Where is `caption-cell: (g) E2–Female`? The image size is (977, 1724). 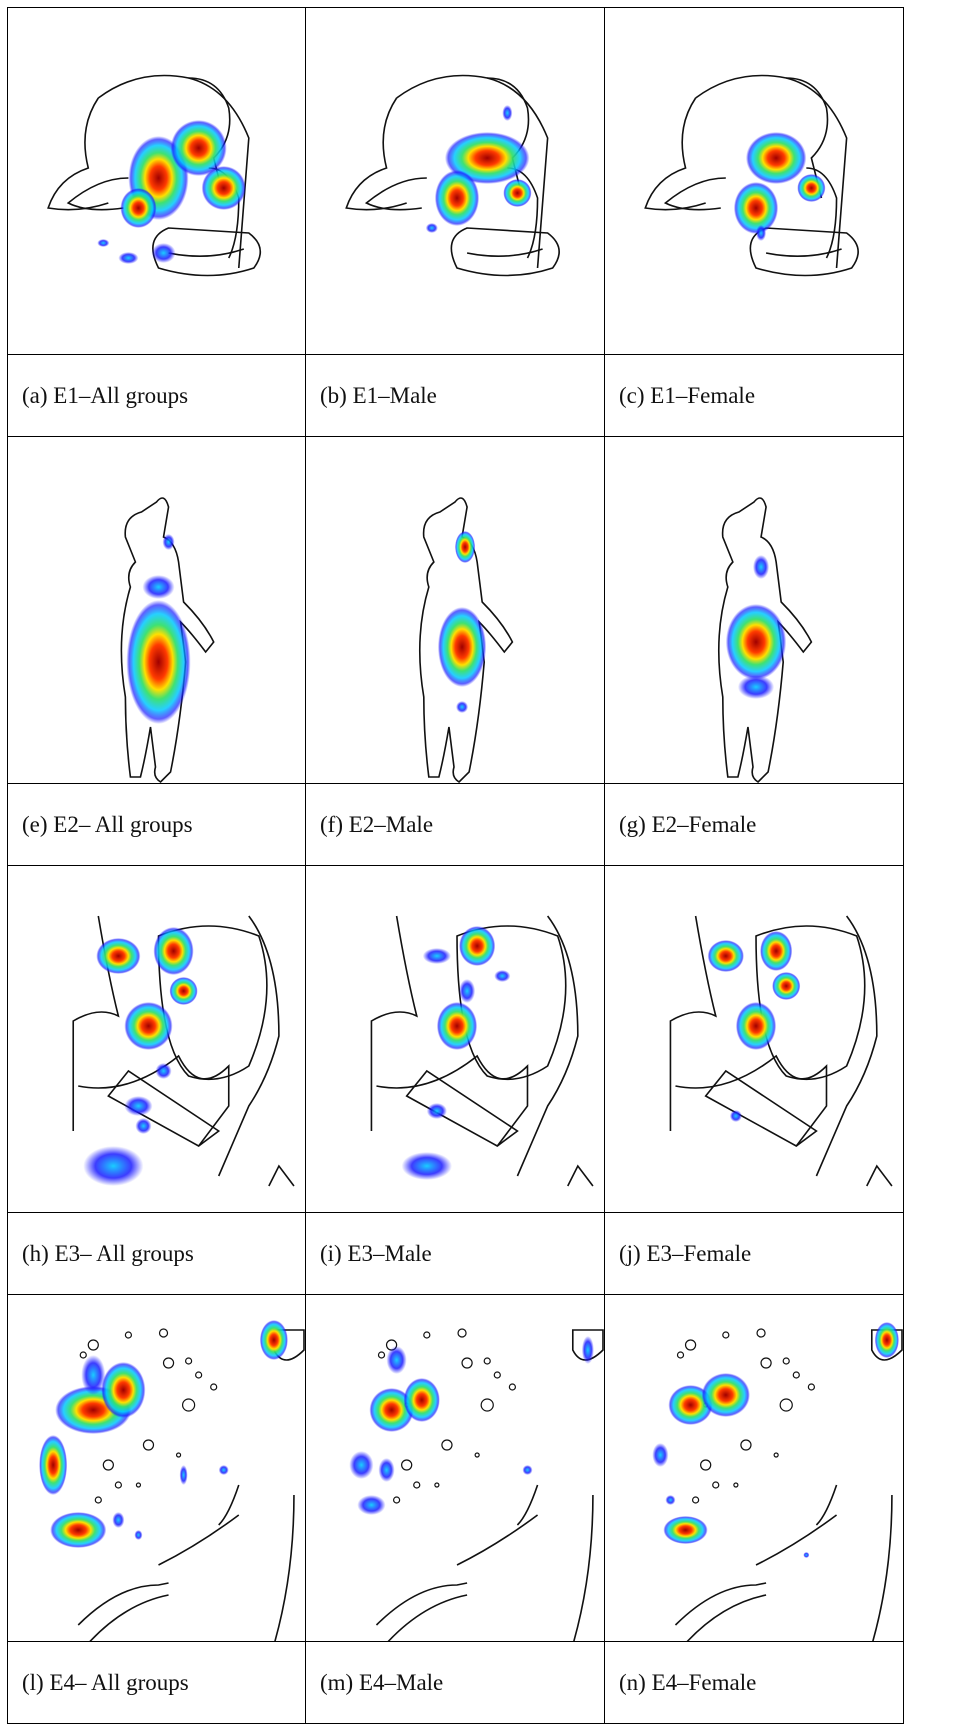 caption-cell: (g) E2–Female is located at coordinates (754, 824).